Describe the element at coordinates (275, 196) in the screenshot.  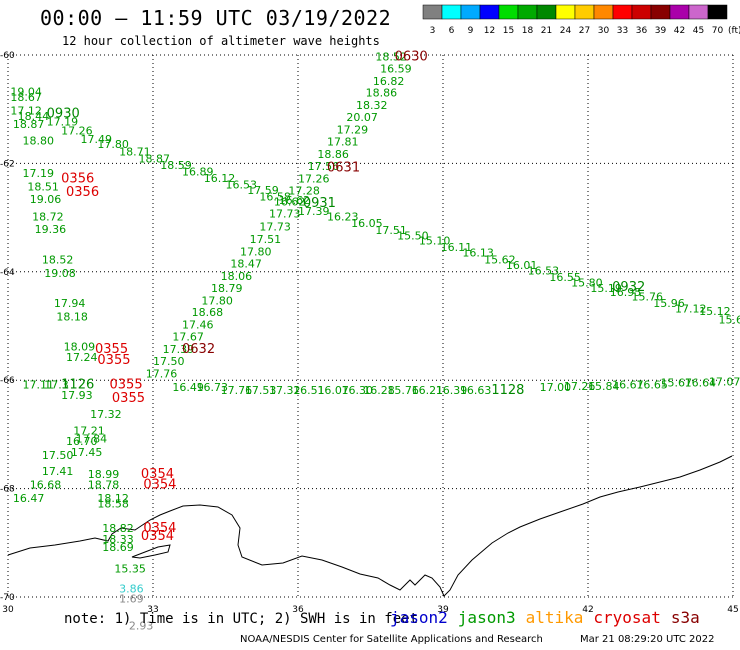
I see `swh-value: 16.58` at that location.